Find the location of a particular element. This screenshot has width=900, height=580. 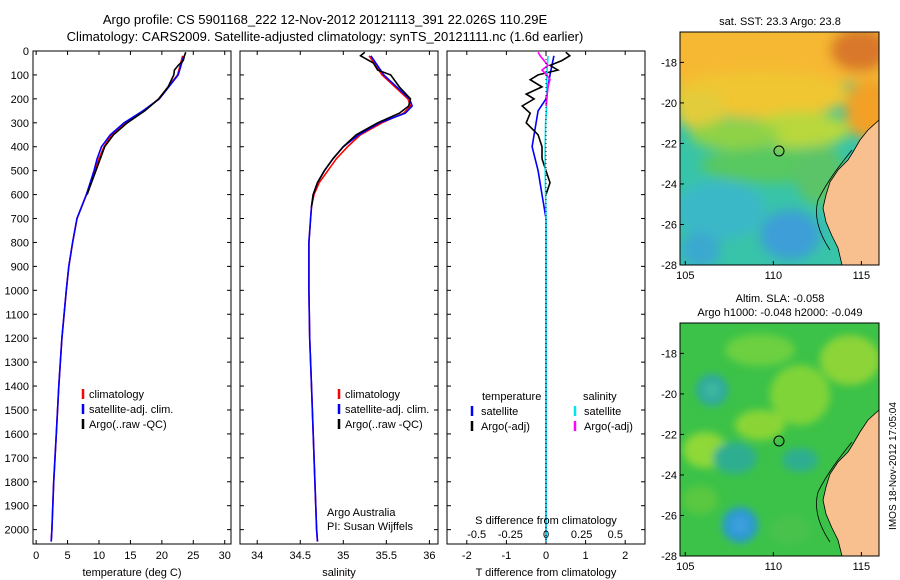

salinity-diff-tick-label: 0 is located at coordinates (546, 535).